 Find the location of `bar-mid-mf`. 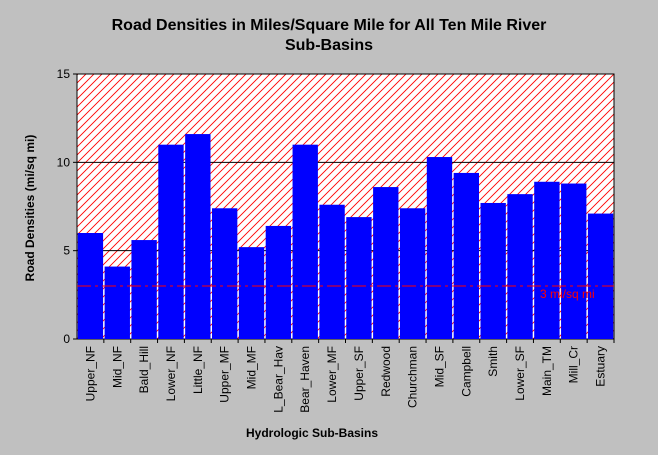

bar-mid-mf is located at coordinates (251, 293).